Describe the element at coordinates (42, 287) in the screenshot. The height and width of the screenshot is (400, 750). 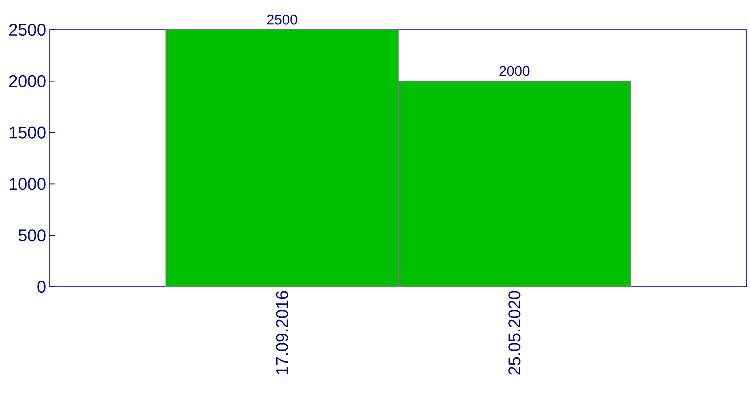
I see `y-tick-label: 0` at that location.